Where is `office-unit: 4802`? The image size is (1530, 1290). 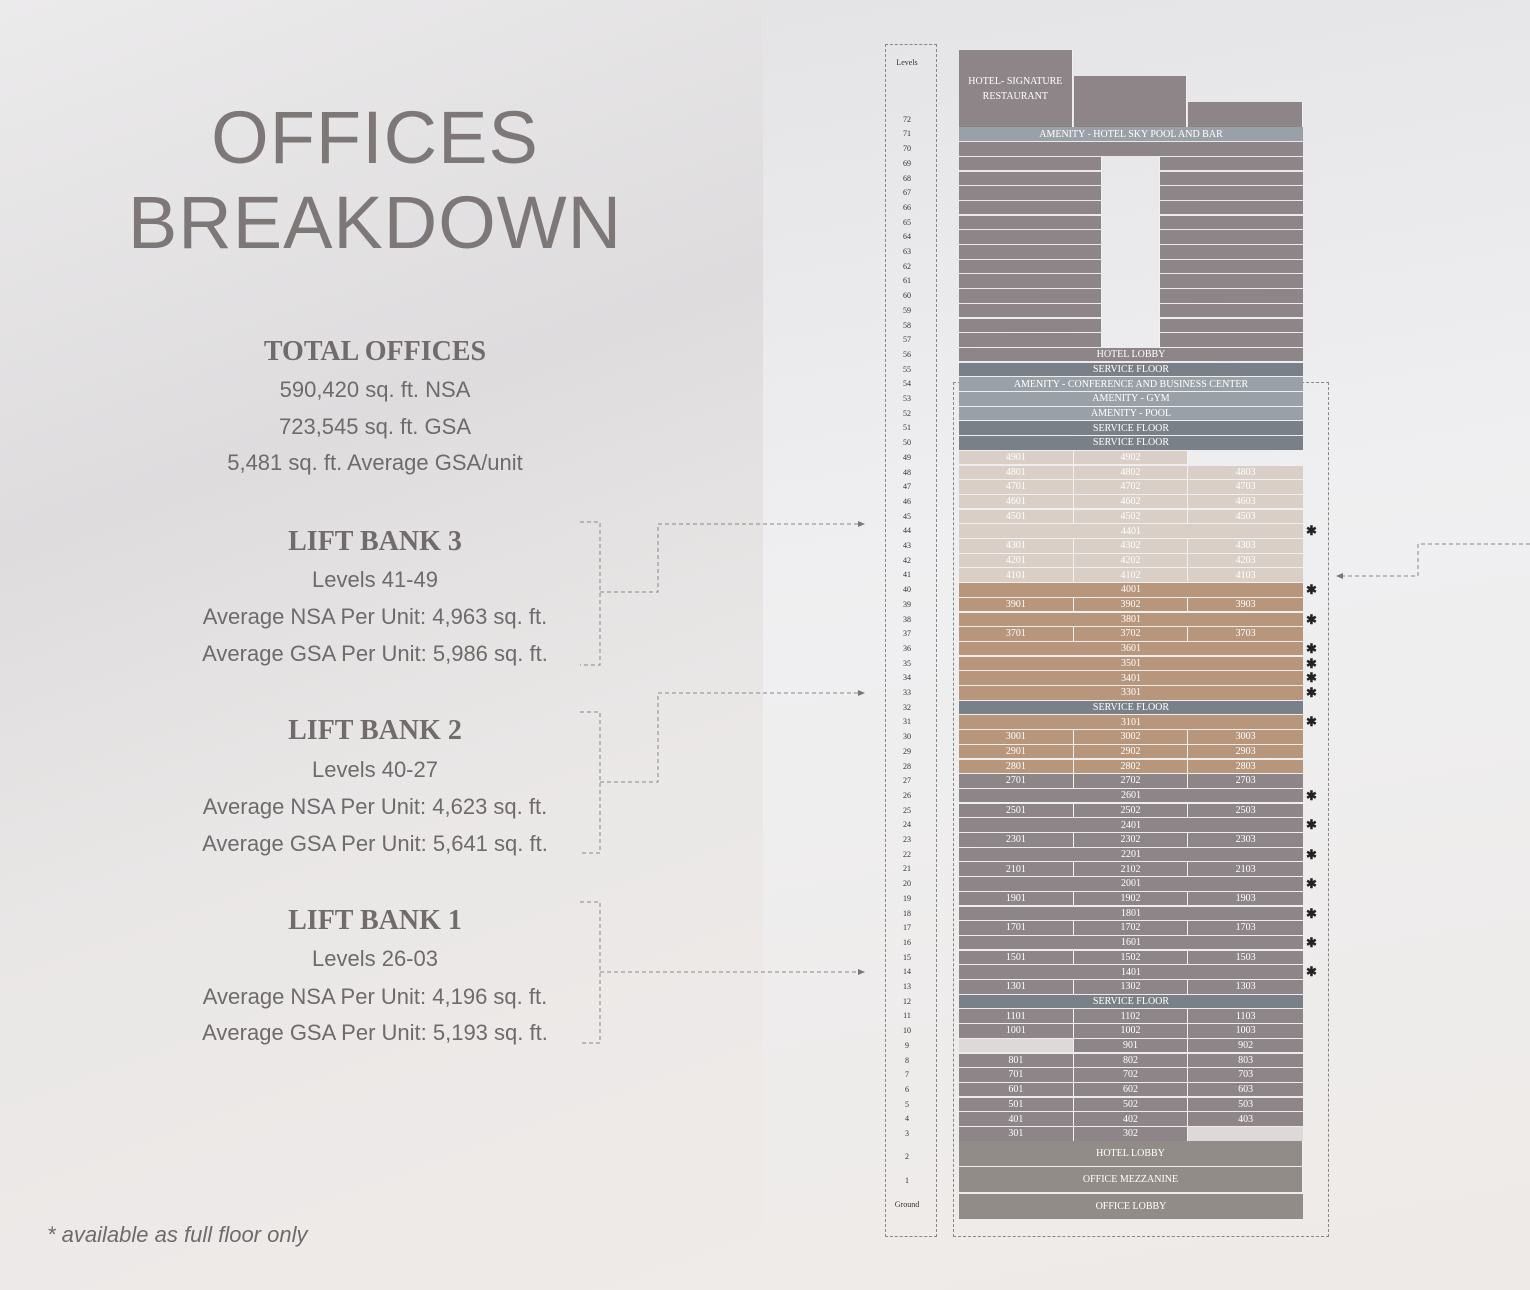 office-unit: 4802 is located at coordinates (1131, 472).